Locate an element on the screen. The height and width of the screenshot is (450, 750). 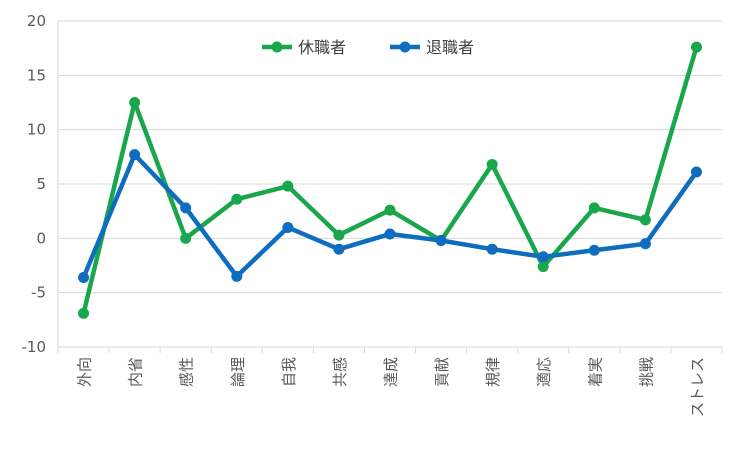
x-tick-label: ストレス is located at coordinates (697, 387).